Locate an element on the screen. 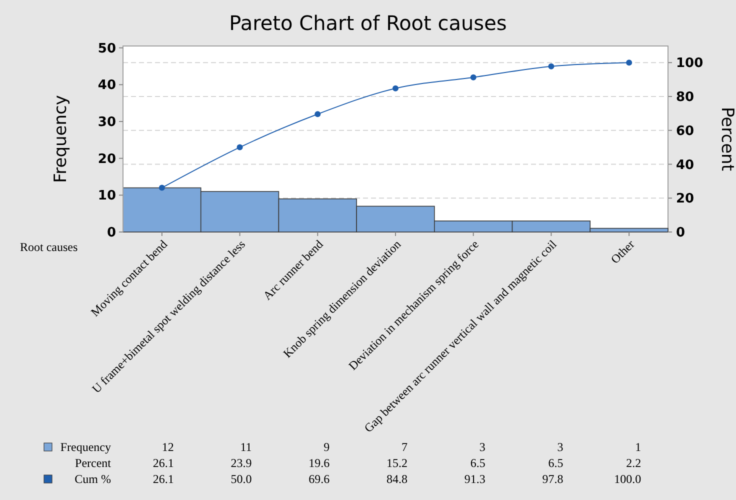  data-label: 12 is located at coordinates (168, 447).